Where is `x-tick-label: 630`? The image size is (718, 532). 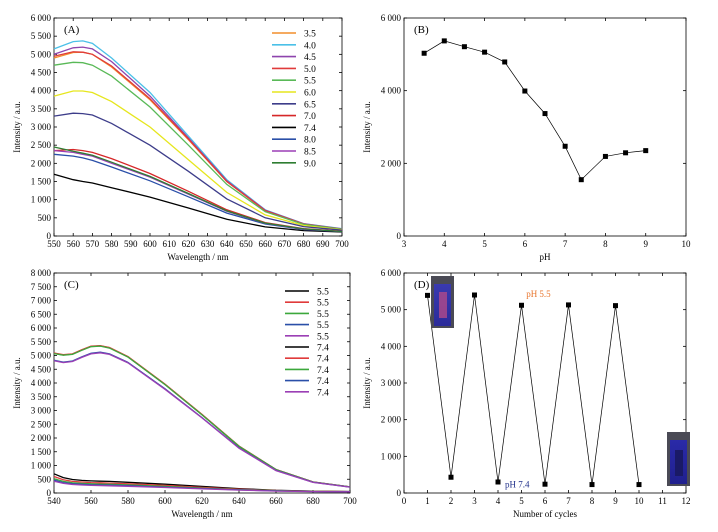 x-tick-label: 630 is located at coordinates (208, 244).